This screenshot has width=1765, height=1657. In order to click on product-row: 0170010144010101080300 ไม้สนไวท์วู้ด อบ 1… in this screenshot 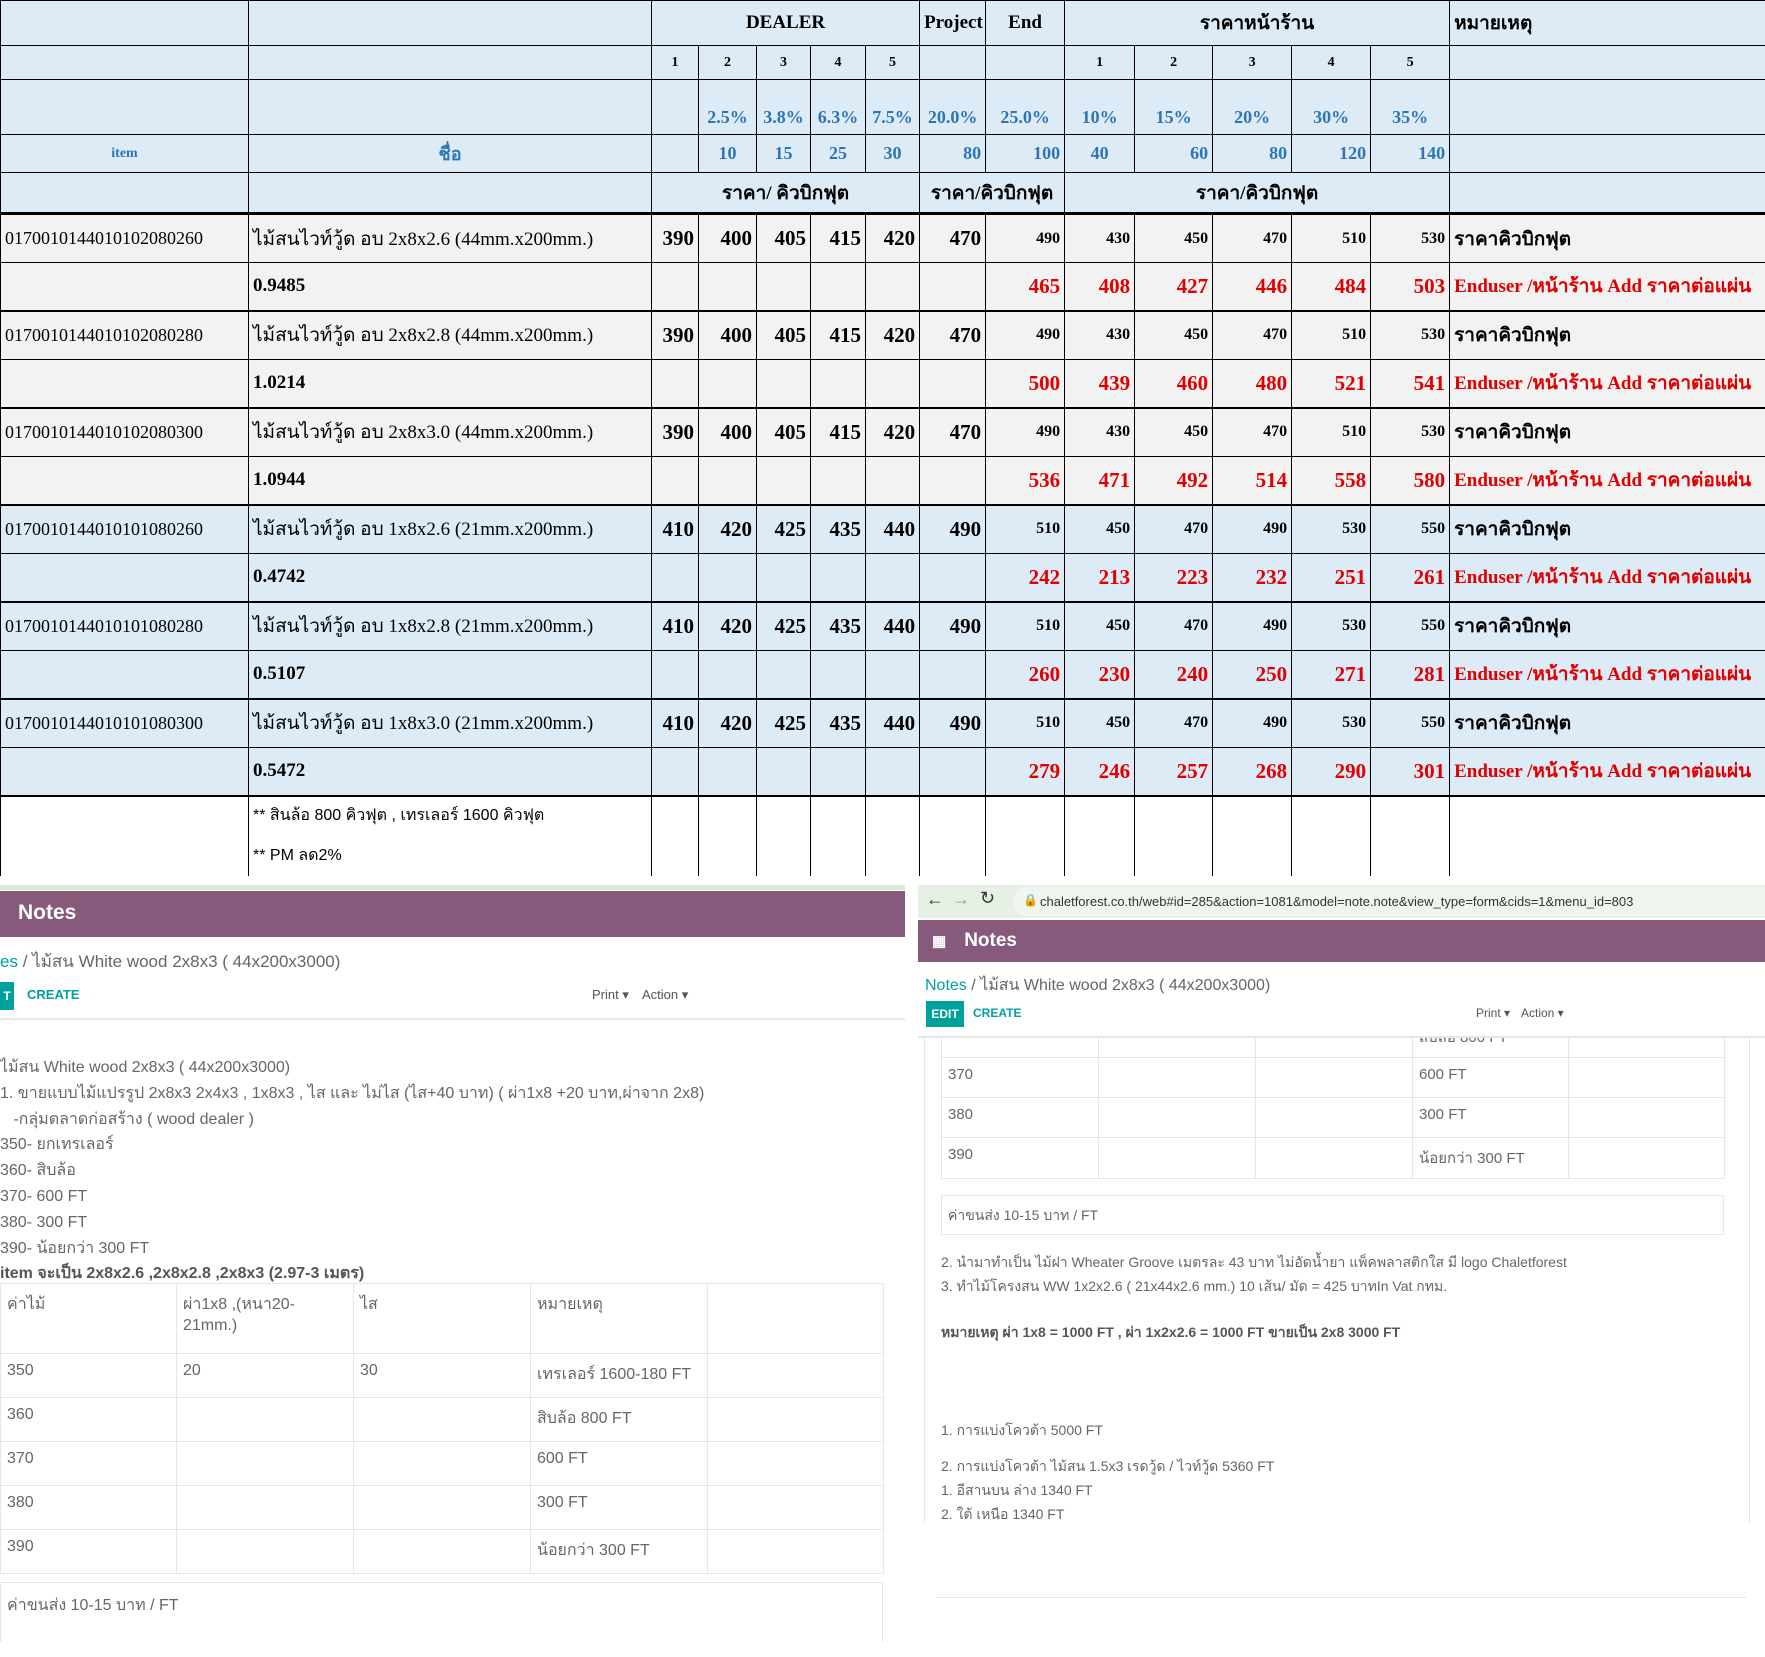, I will do `click(882, 723)`.